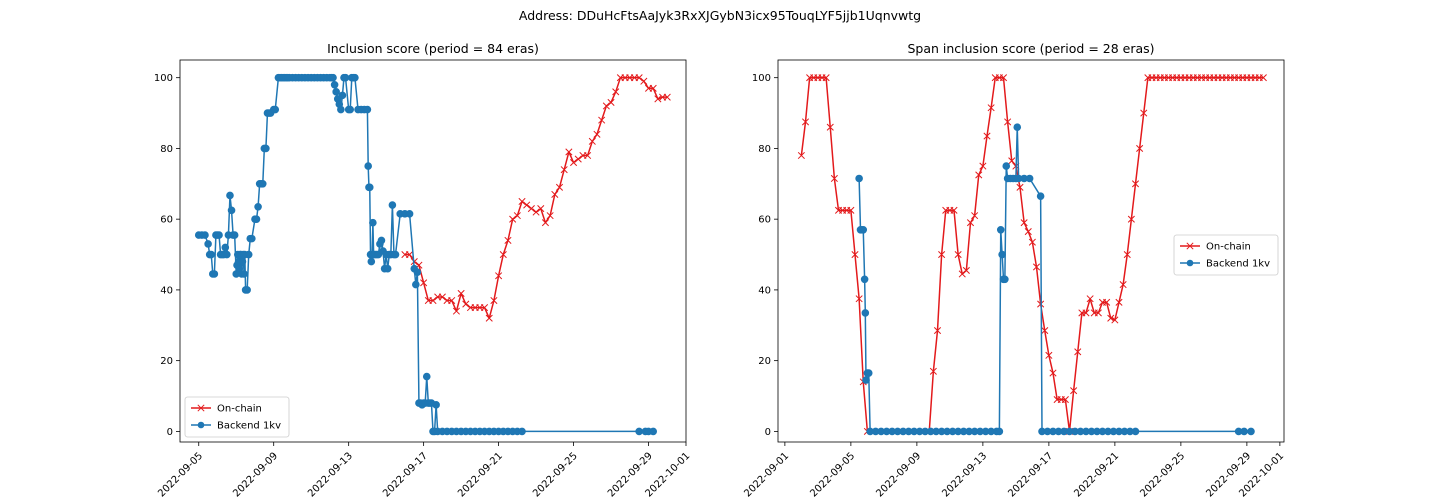  Describe the element at coordinates (170, 432) in the screenshot. I see `y-tick-label: 0` at that location.